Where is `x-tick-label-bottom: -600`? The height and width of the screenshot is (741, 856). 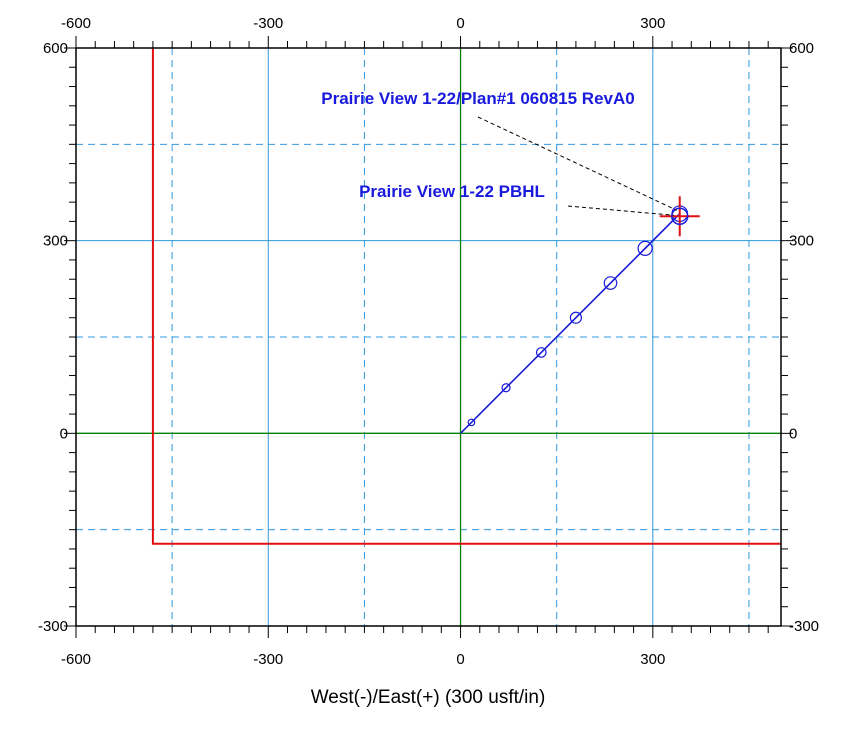 x-tick-label-bottom: -600 is located at coordinates (76, 659).